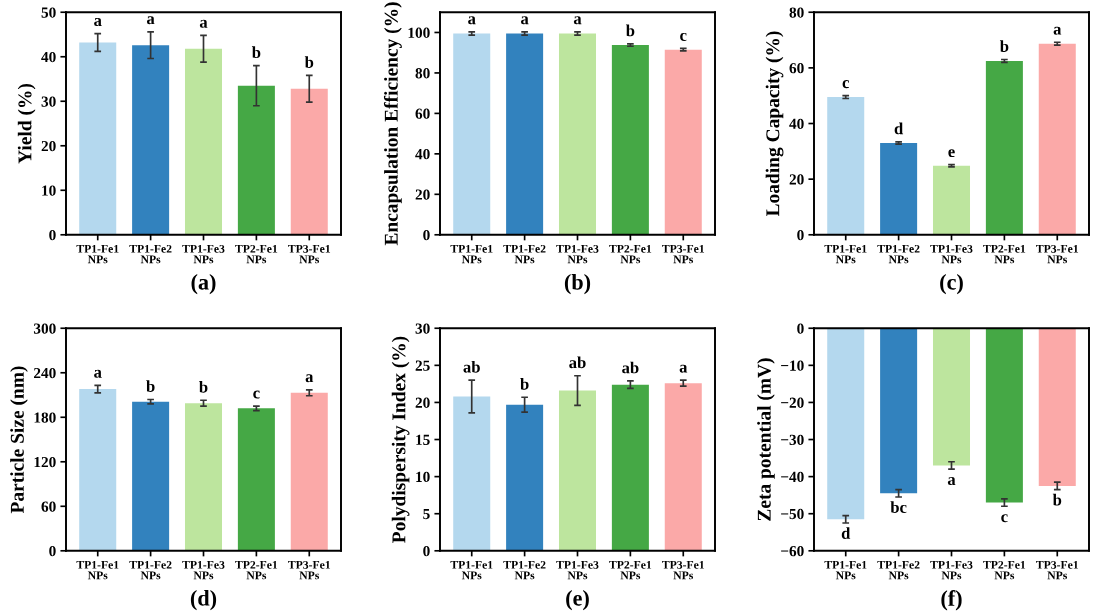 The height and width of the screenshot is (612, 1100). I want to click on x-axis-title: (d), so click(203, 600).